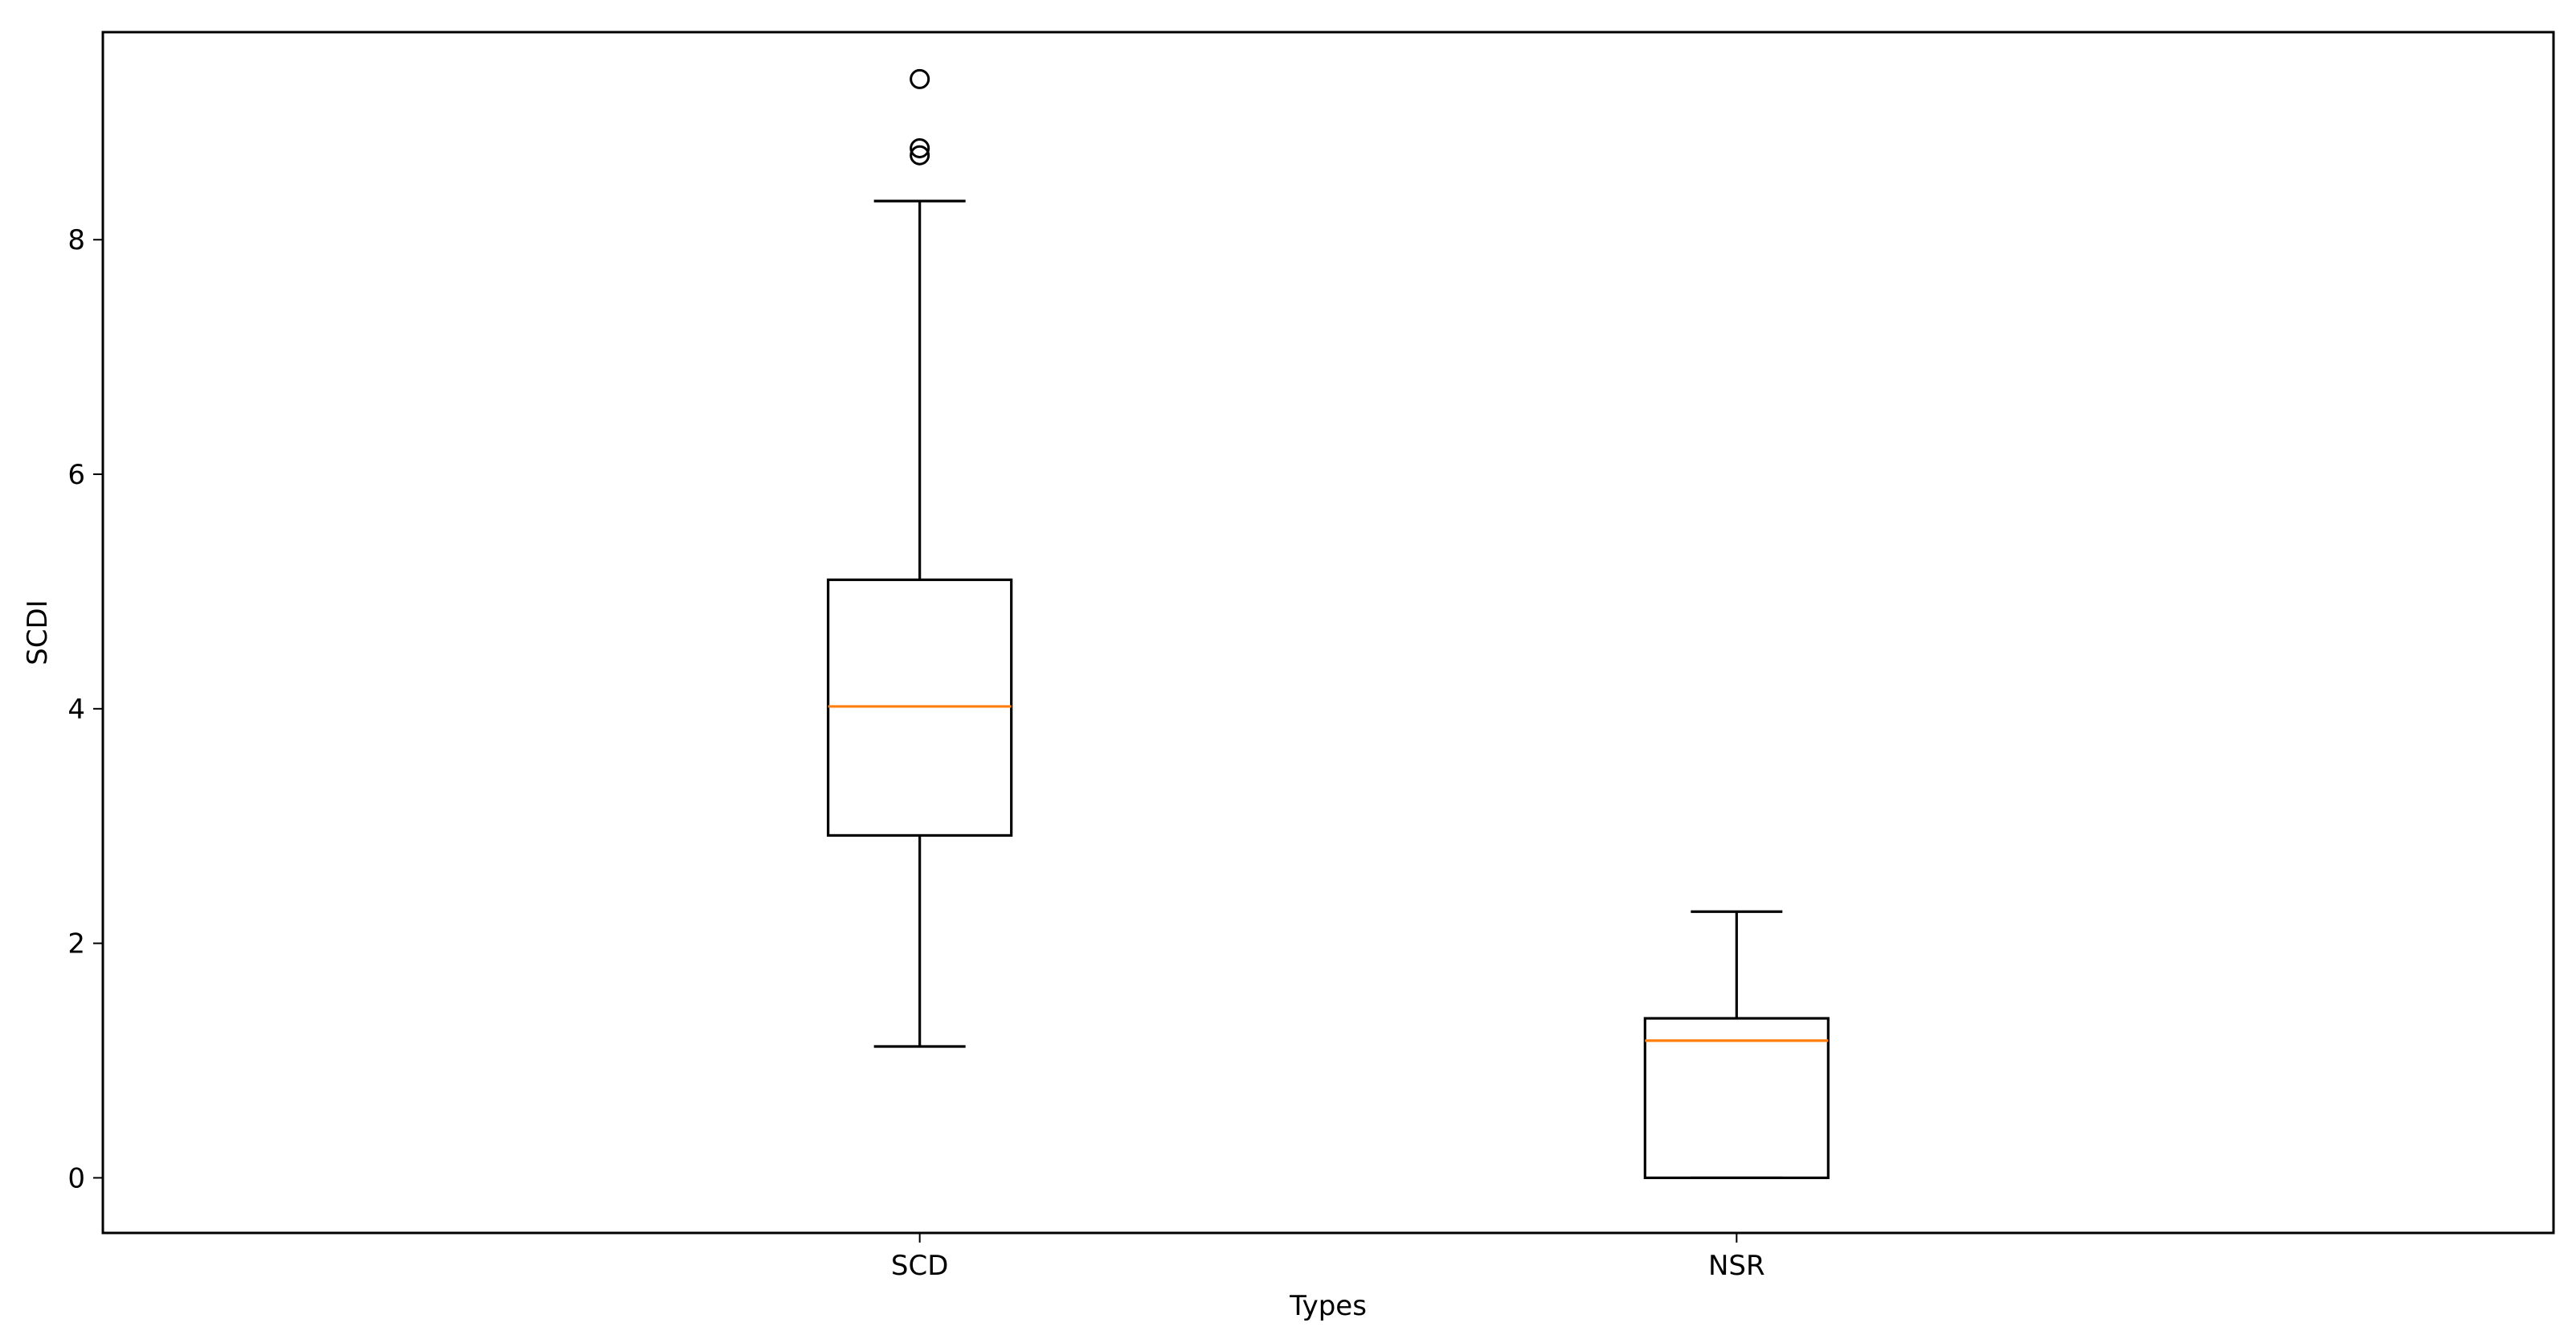  Describe the element at coordinates (1736, 1098) in the screenshot. I see `iqr-box` at that location.